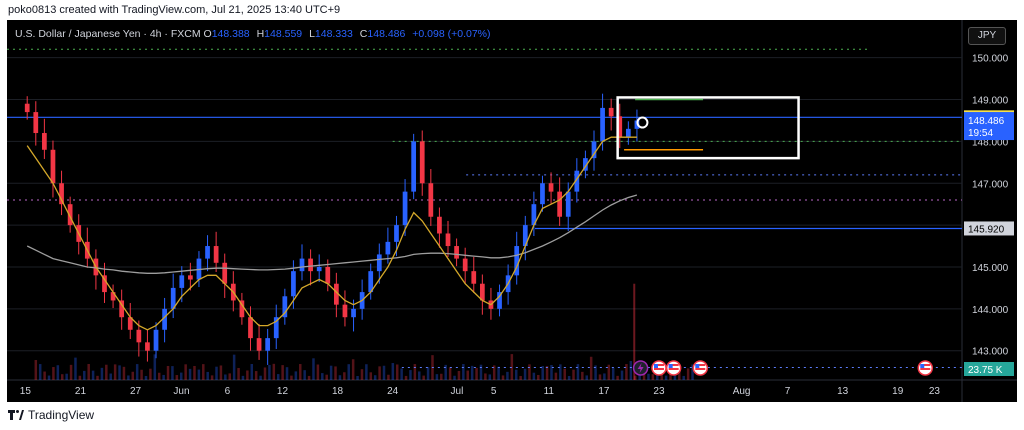 This screenshot has width=1024, height=430. Describe the element at coordinates (549, 391) in the screenshot. I see `x-tick-label: 11` at that location.